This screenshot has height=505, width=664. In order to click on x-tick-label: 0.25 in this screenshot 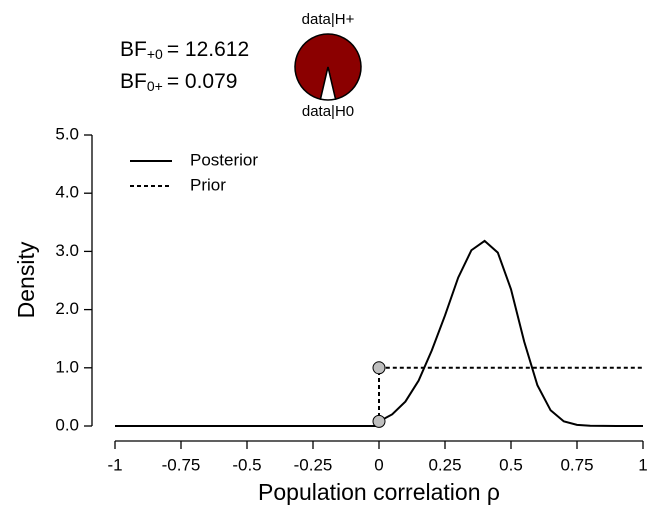, I will do `click(444, 464)`.